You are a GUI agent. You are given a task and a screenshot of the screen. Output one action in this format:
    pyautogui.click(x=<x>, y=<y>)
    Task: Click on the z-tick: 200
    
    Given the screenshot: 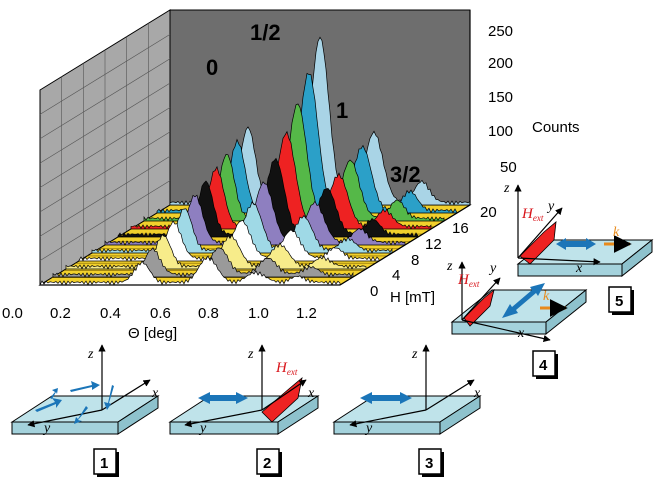 What is the action you would take?
    pyautogui.click(x=500, y=63)
    